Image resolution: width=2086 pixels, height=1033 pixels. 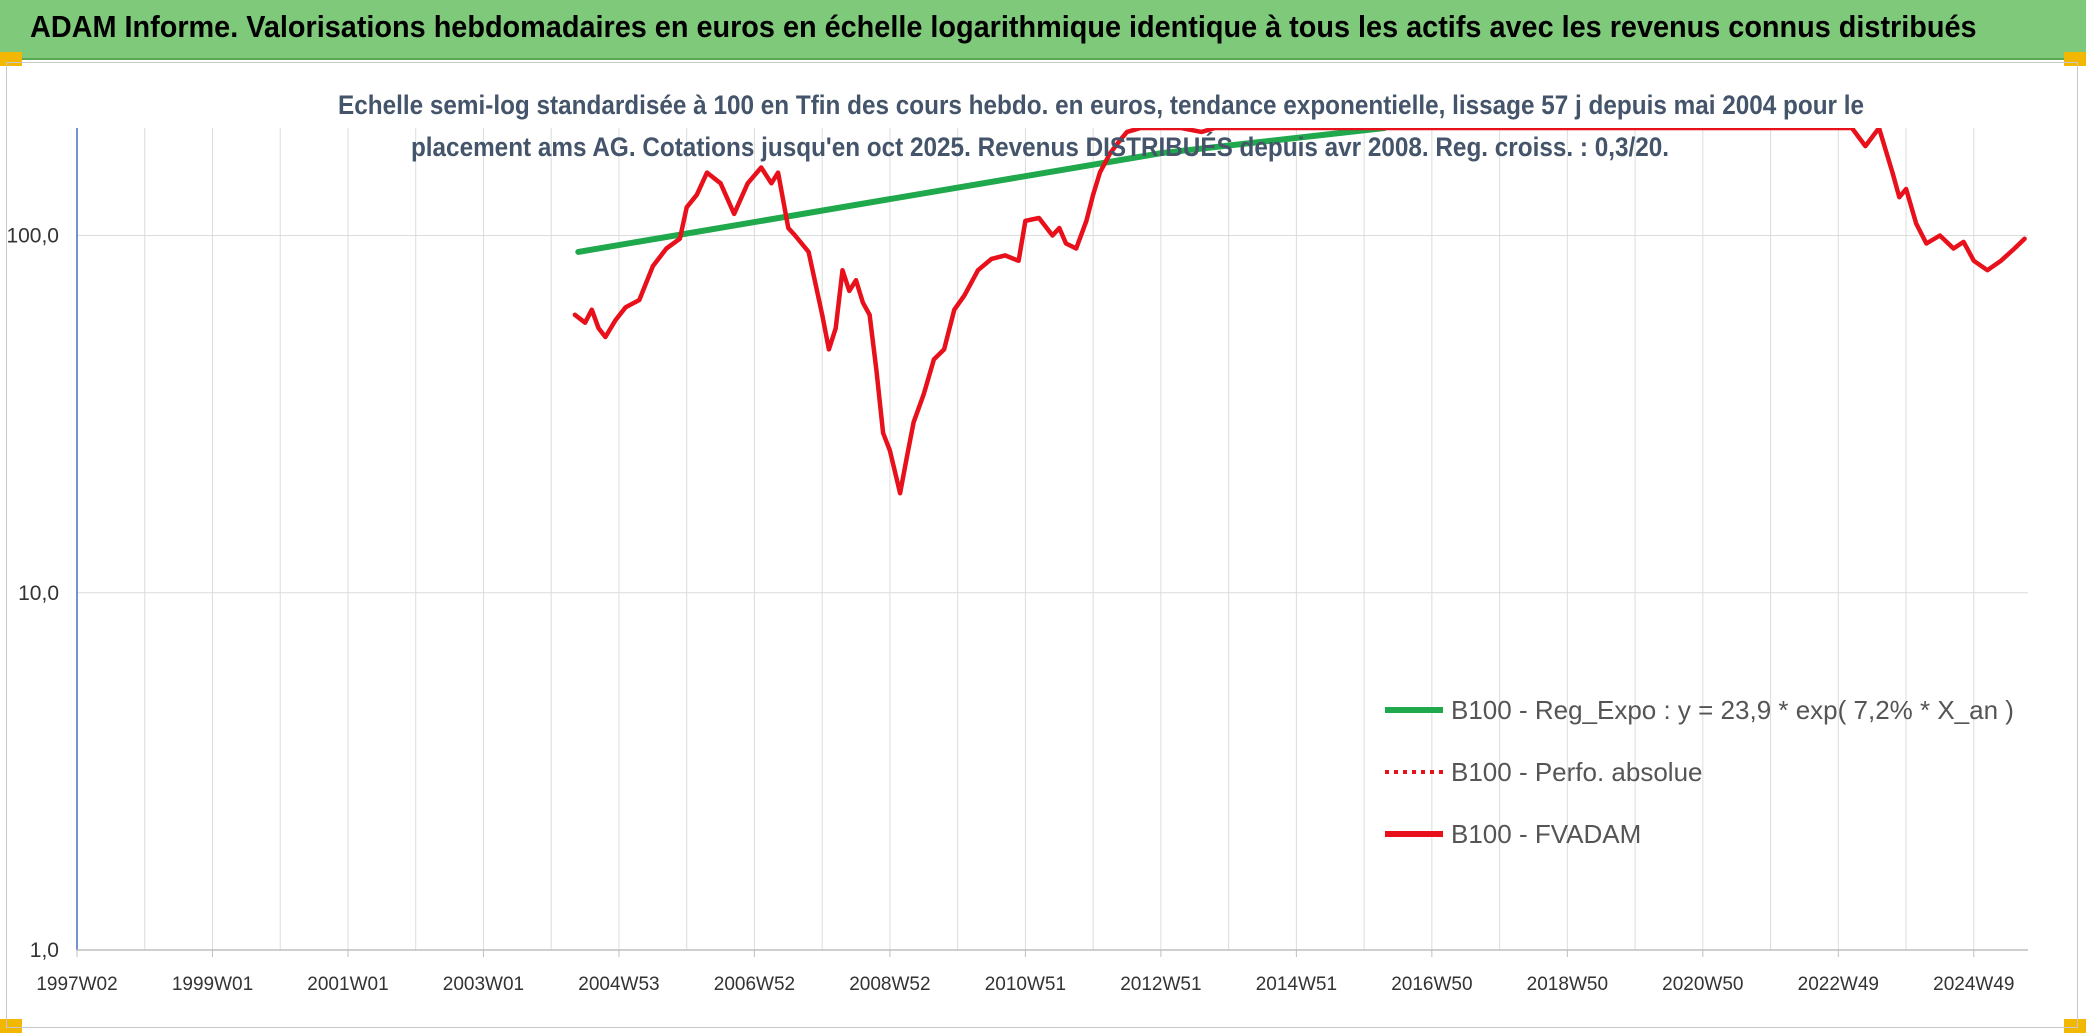 I want to click on y-tick-label: 10,0, so click(x=38, y=593).